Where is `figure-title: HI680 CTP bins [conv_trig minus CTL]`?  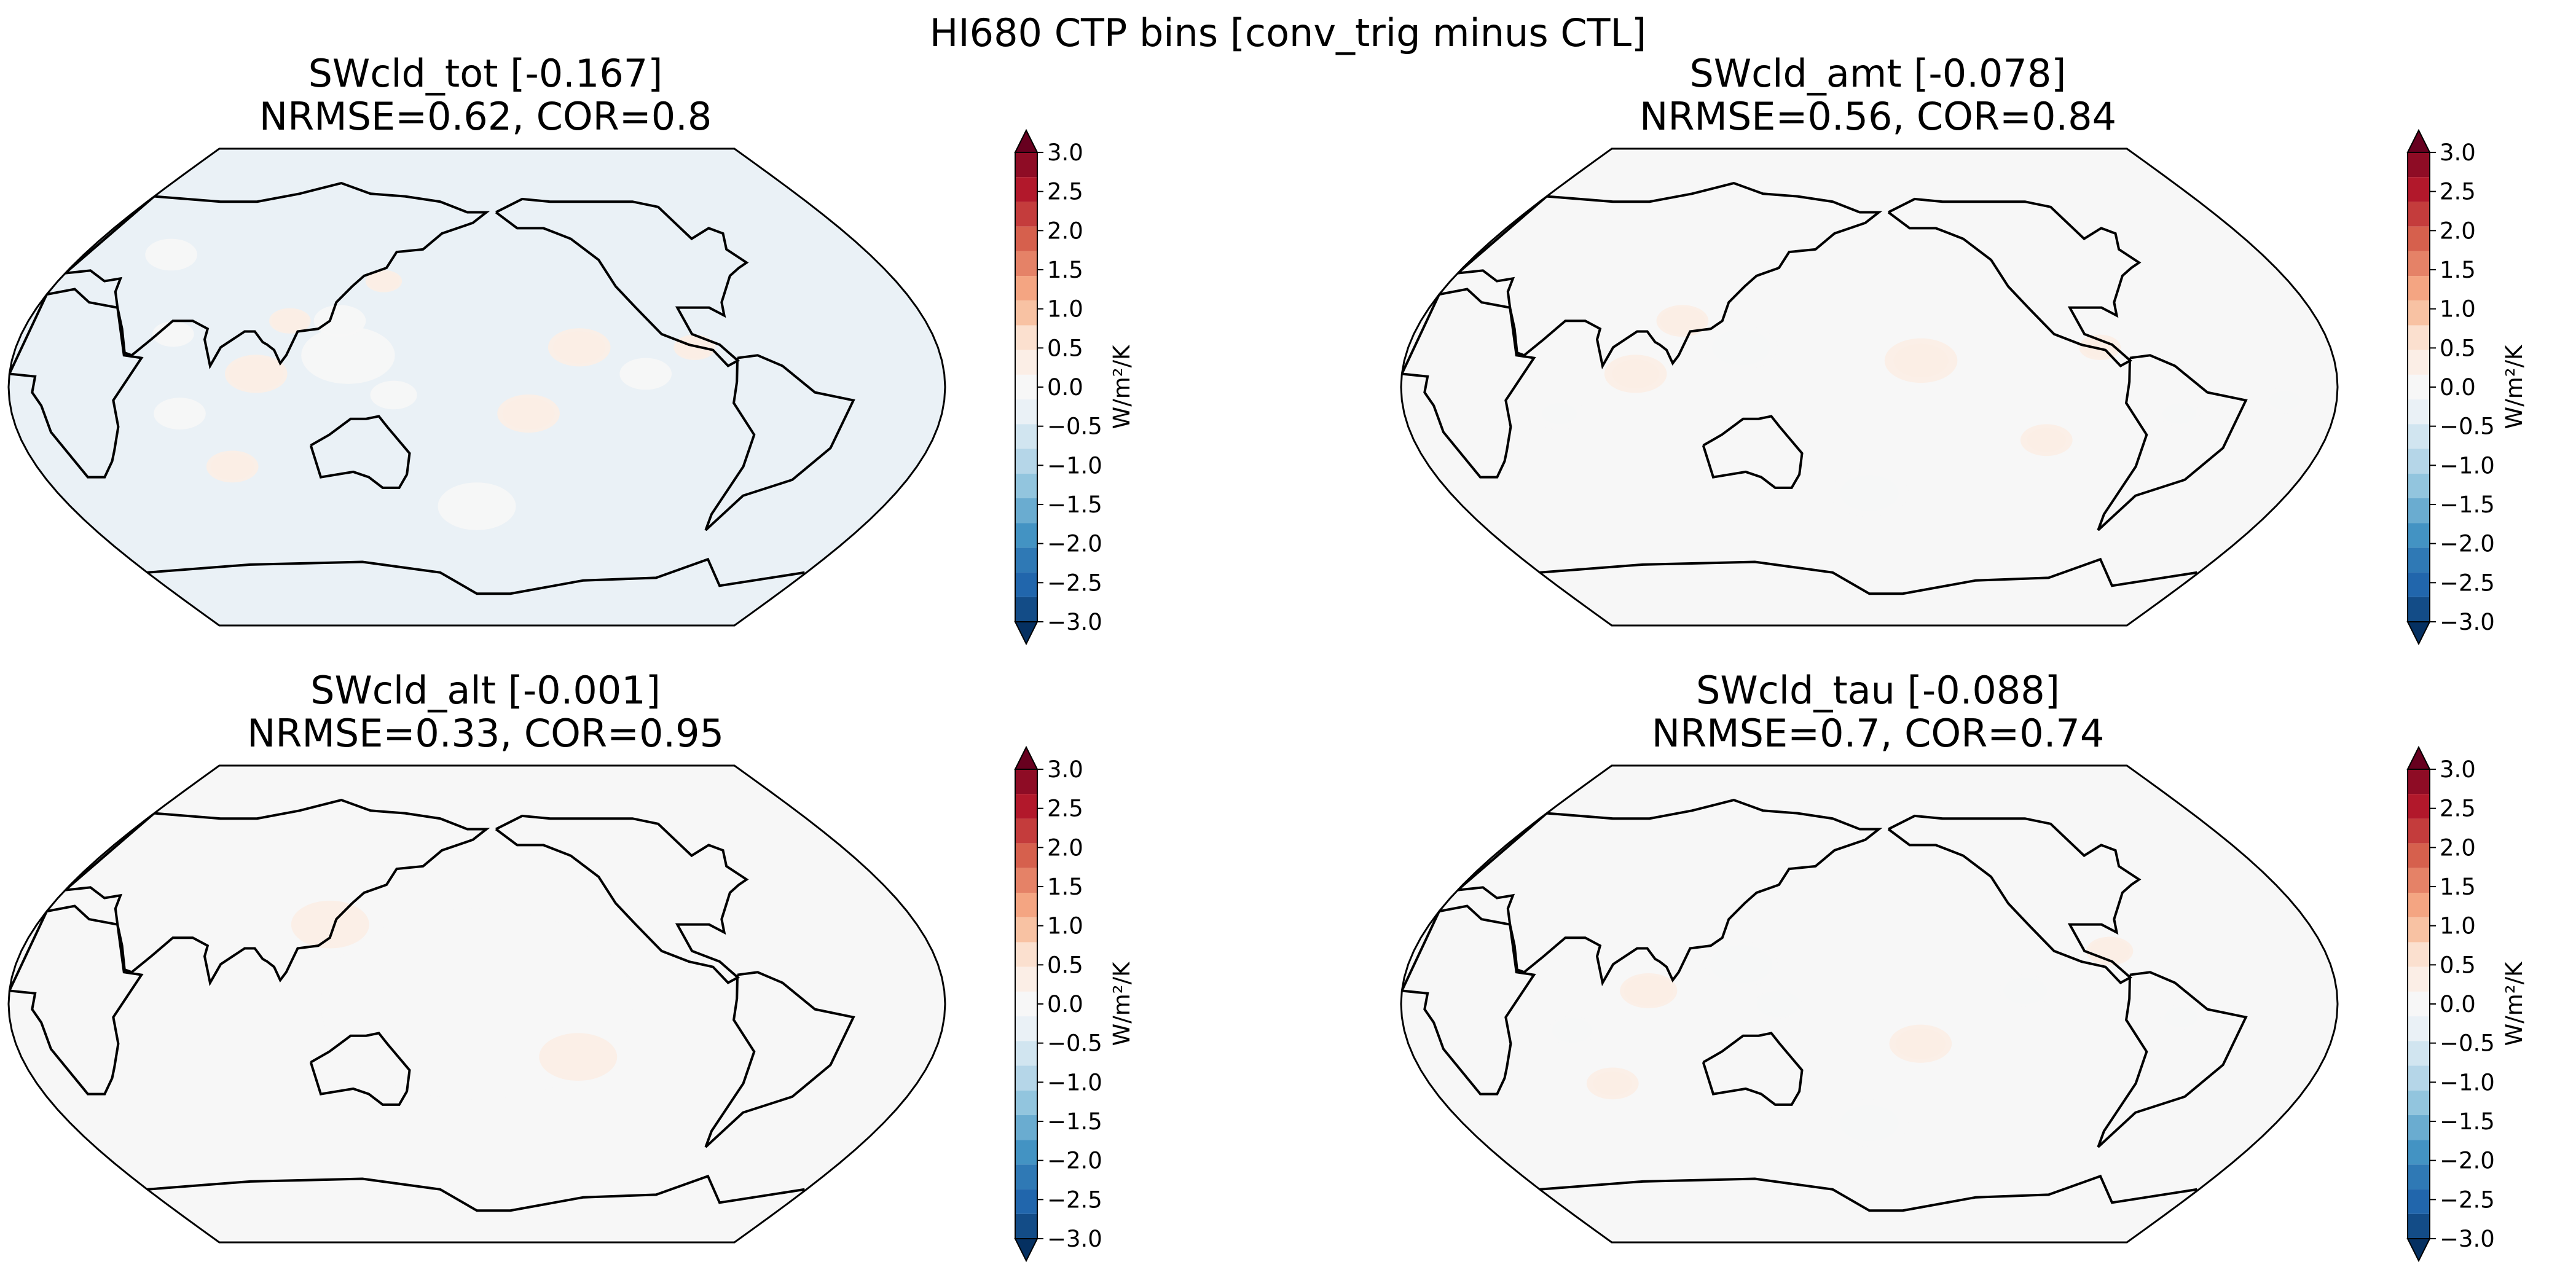
figure-title: HI680 CTP bins [conv_trig minus CTL] is located at coordinates (1288, 32).